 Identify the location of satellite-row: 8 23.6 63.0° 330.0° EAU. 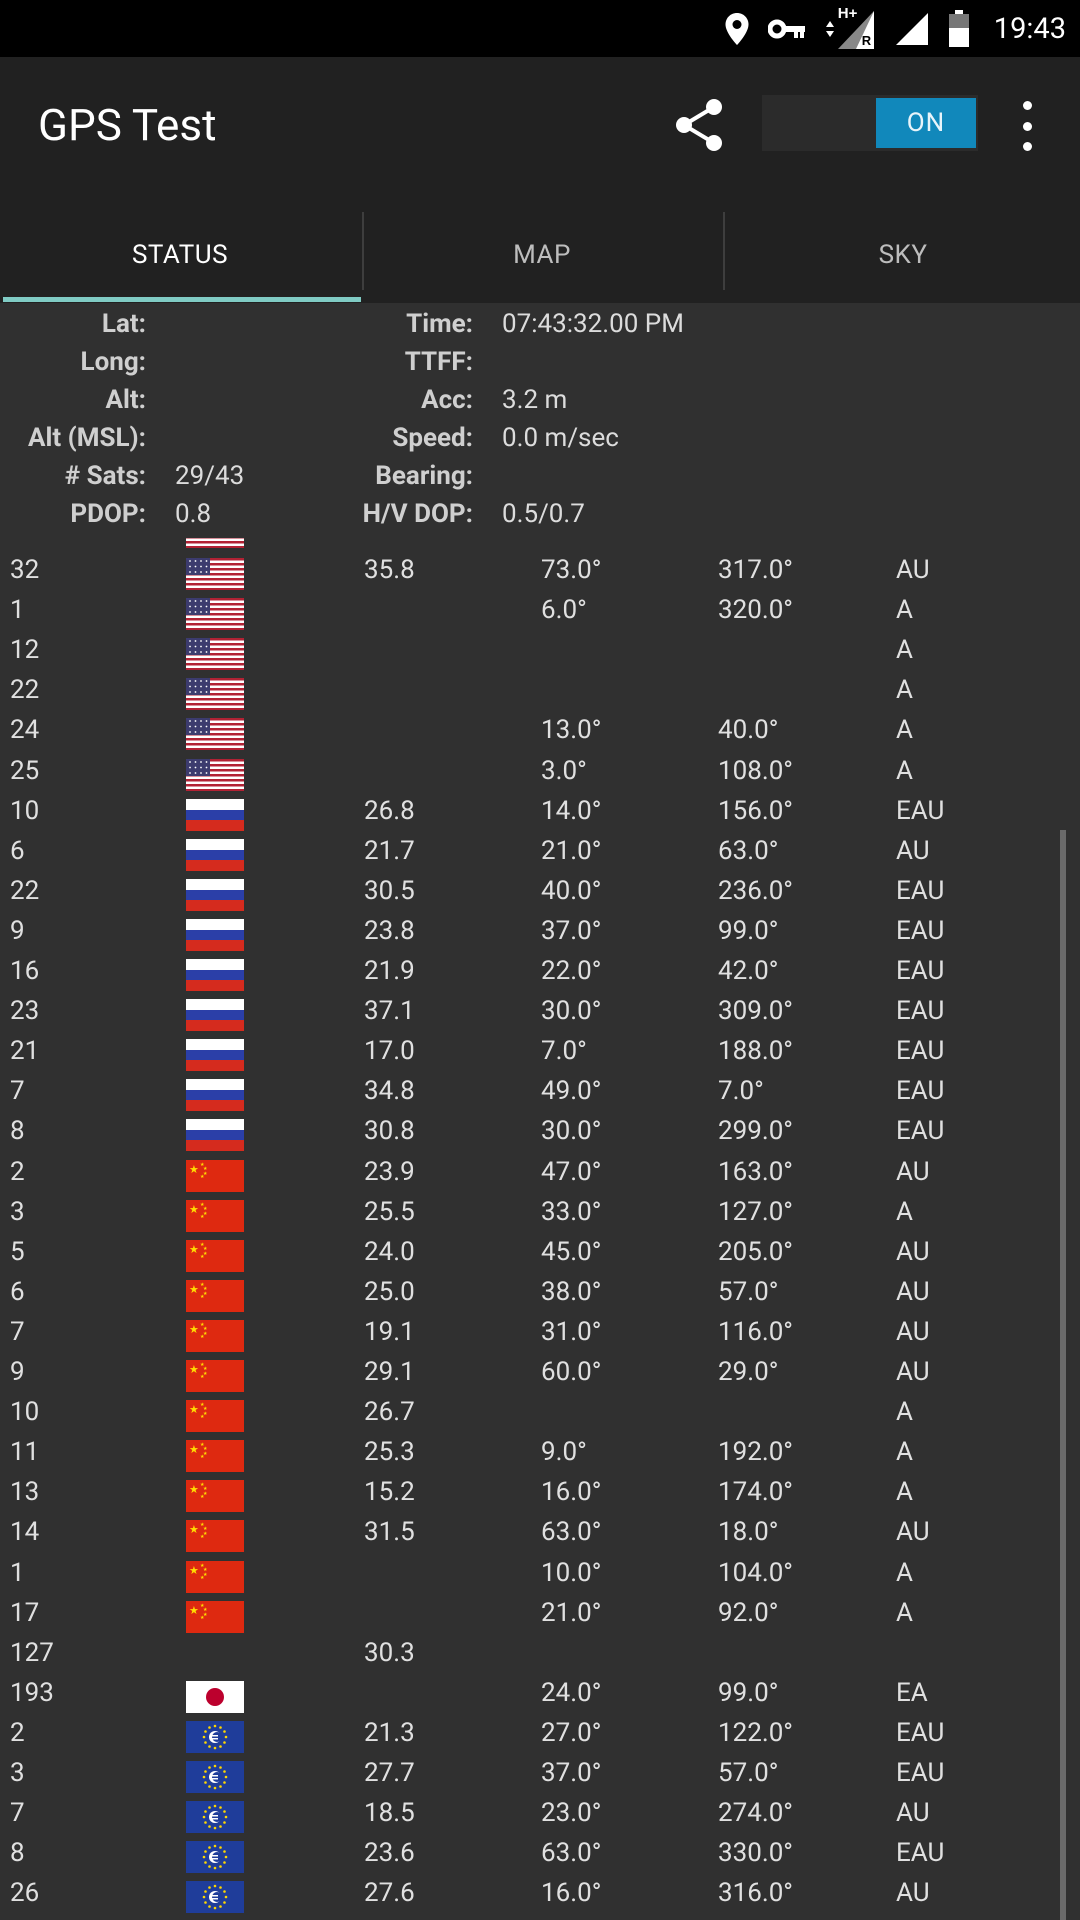
(540, 1853).